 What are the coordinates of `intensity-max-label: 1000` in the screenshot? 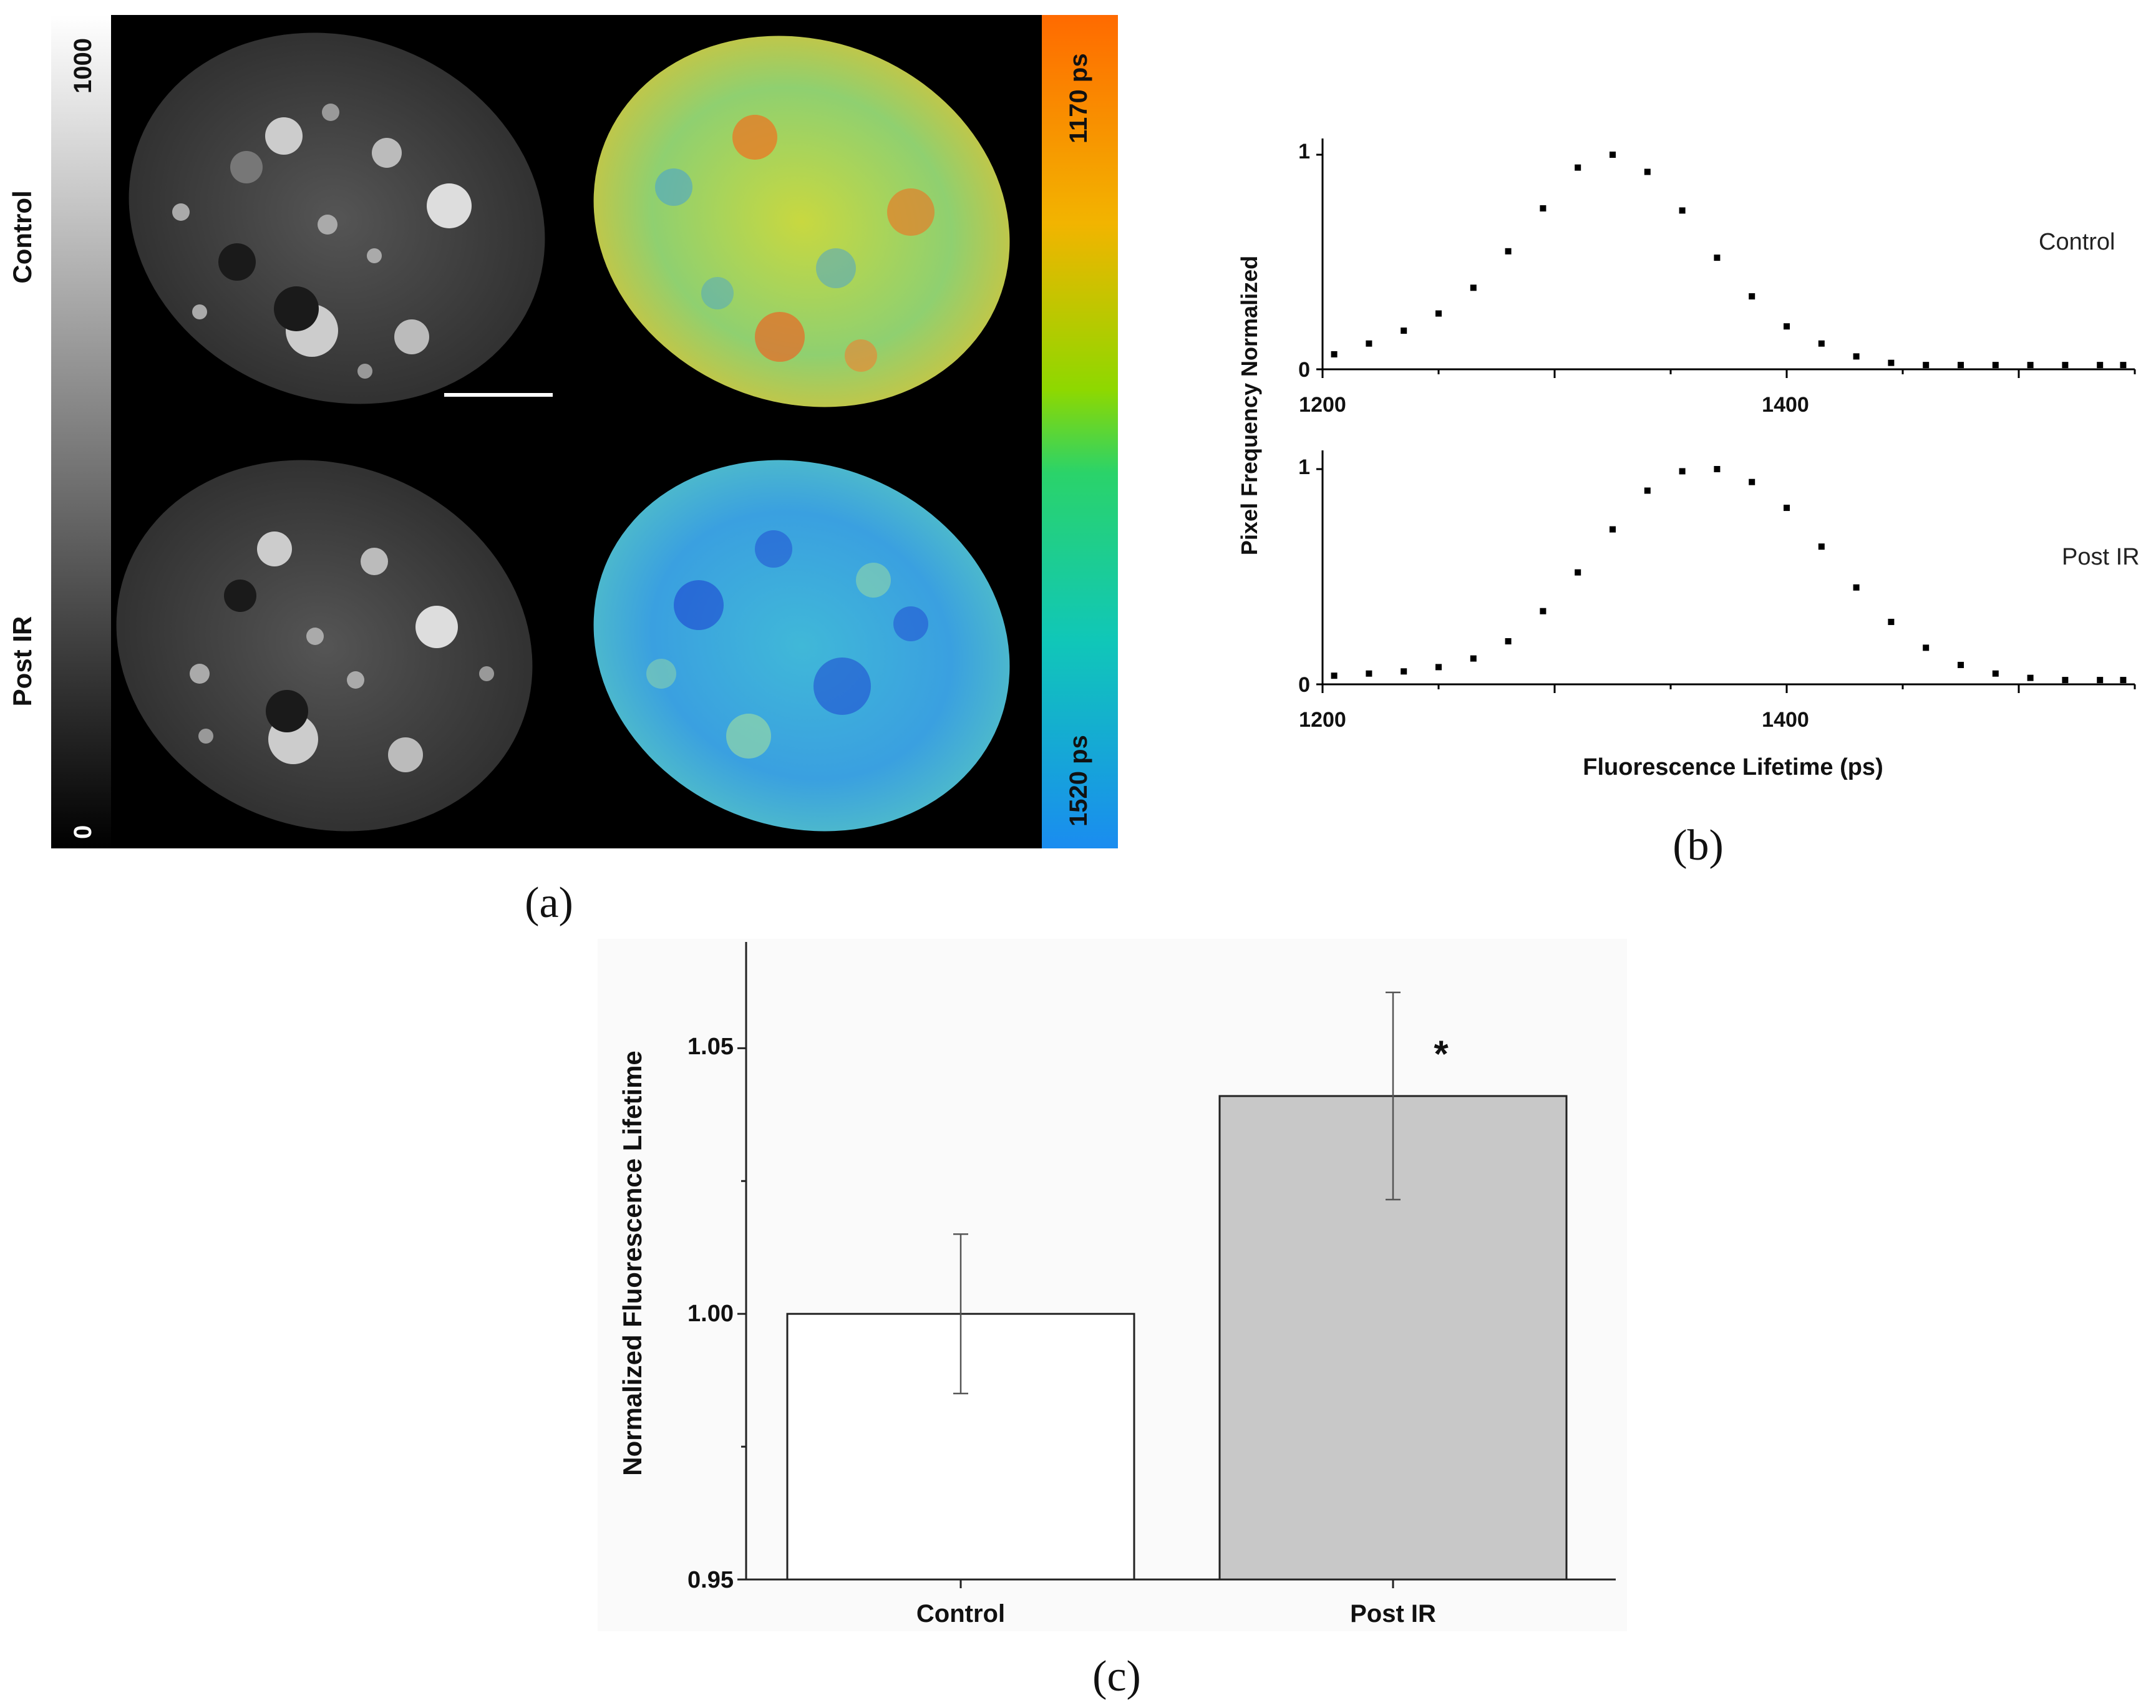 It's located at (83, 66).